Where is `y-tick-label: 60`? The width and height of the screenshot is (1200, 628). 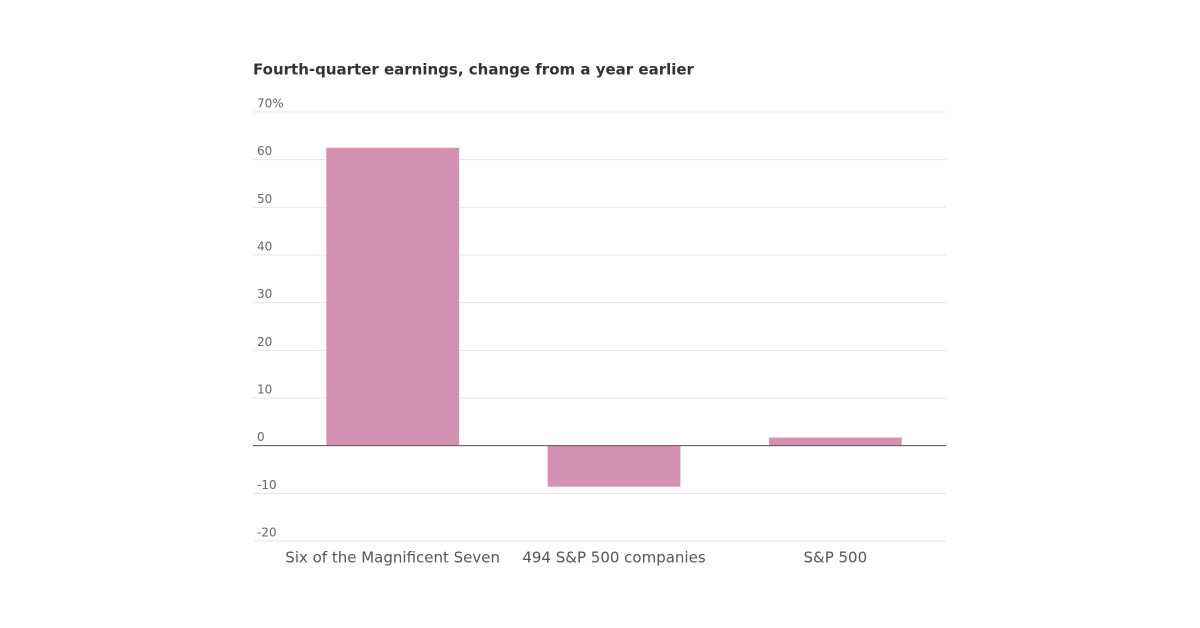 y-tick-label: 60 is located at coordinates (264, 151).